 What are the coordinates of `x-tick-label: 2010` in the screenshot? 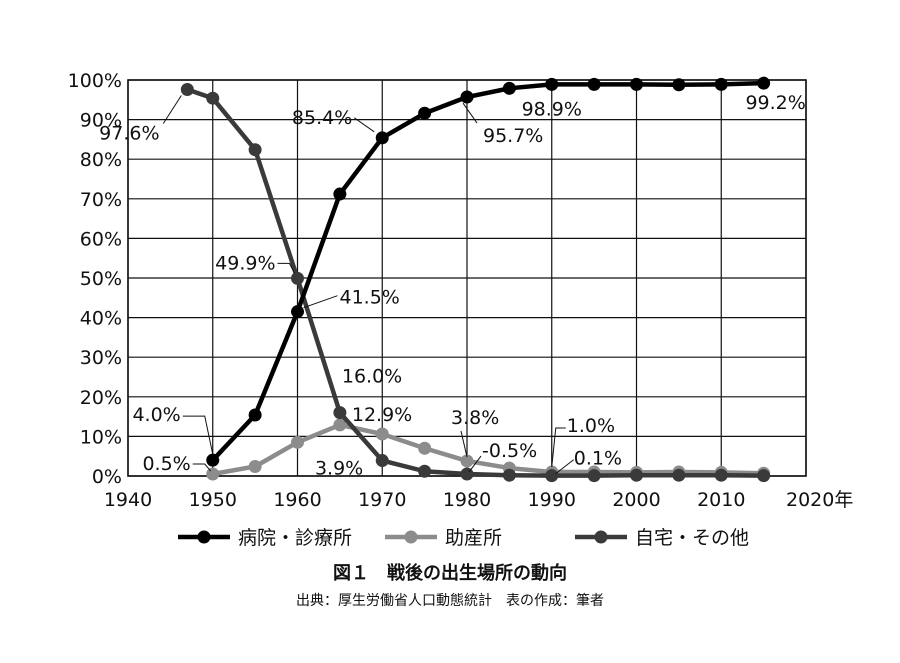 It's located at (721, 500).